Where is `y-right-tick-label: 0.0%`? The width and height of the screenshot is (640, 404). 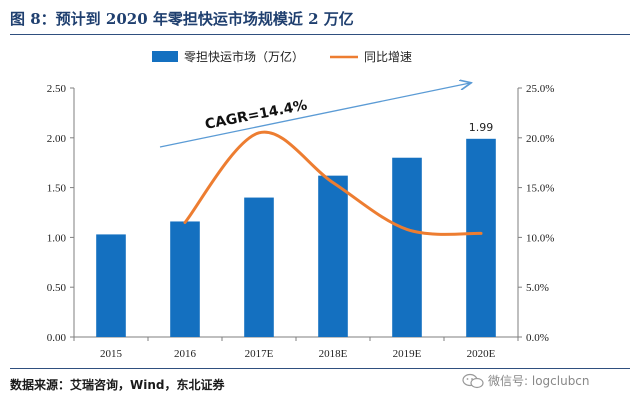 y-right-tick-label: 0.0% is located at coordinates (537, 338).